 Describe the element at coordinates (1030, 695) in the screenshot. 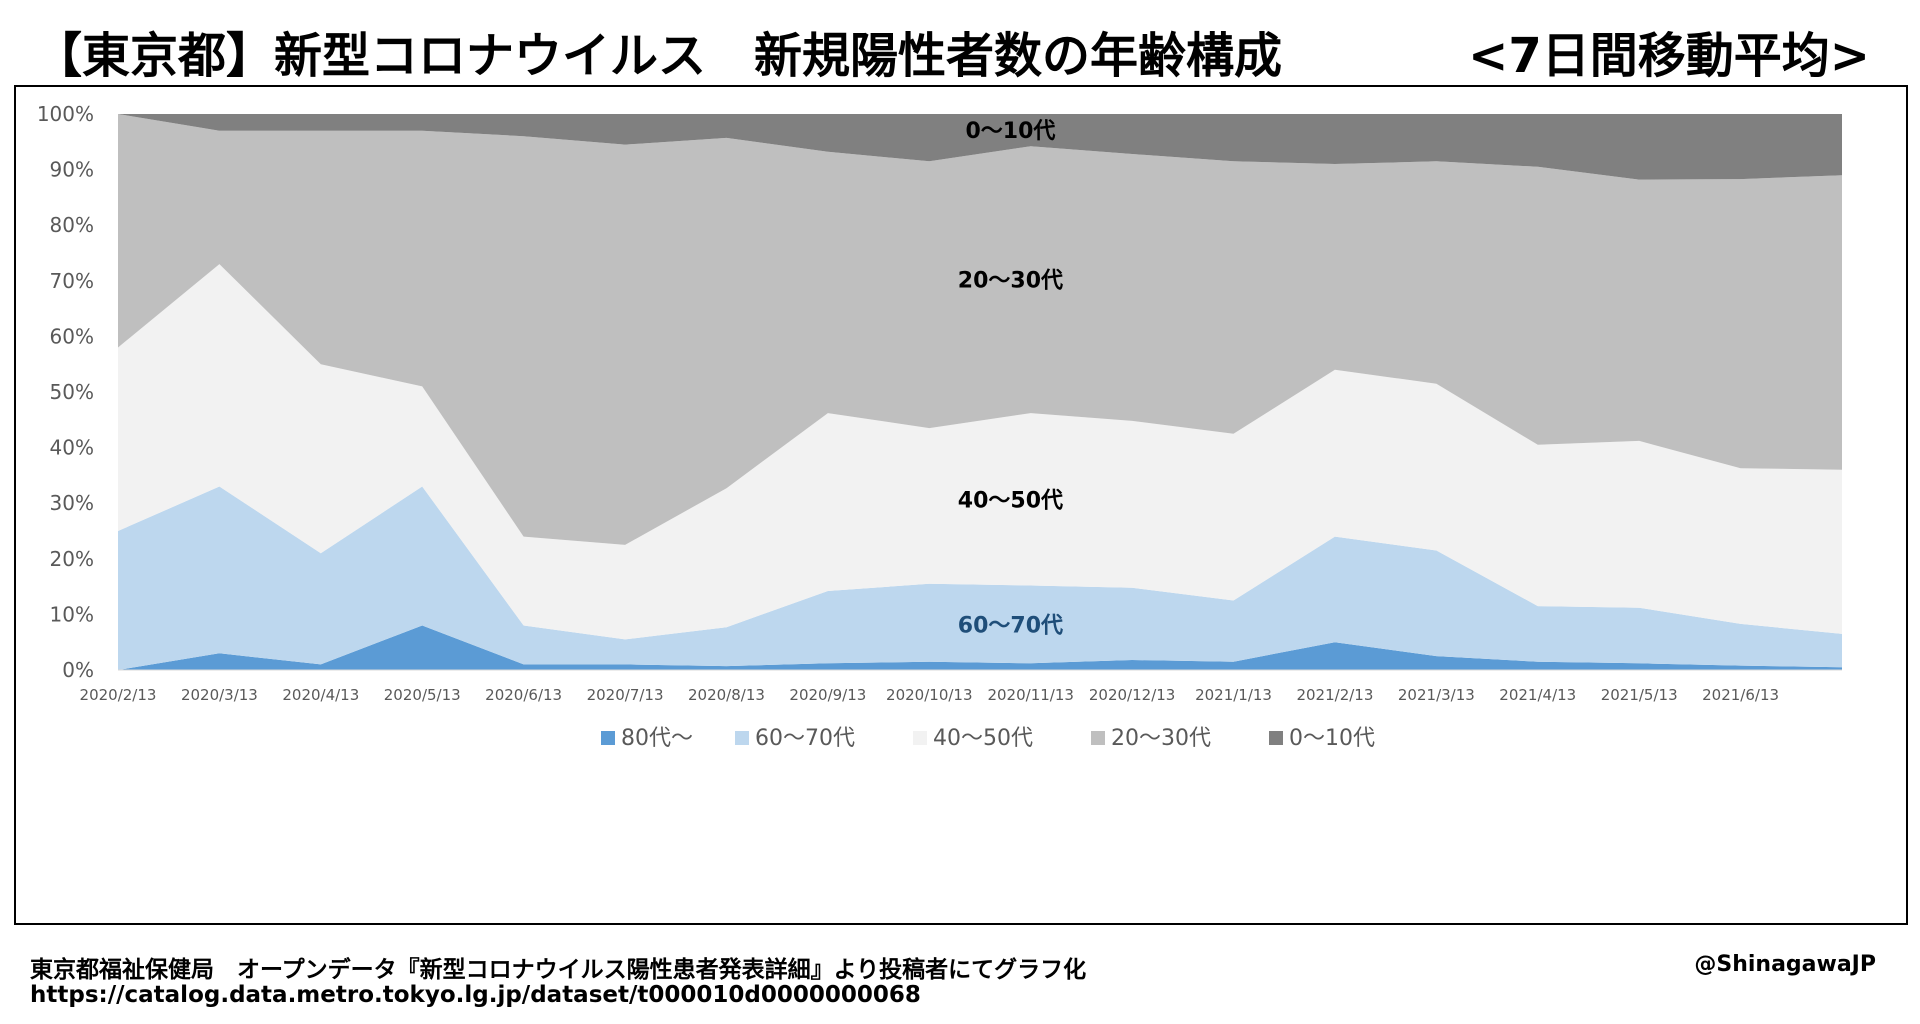

I see `x-tick-label: 2020/11/13` at that location.